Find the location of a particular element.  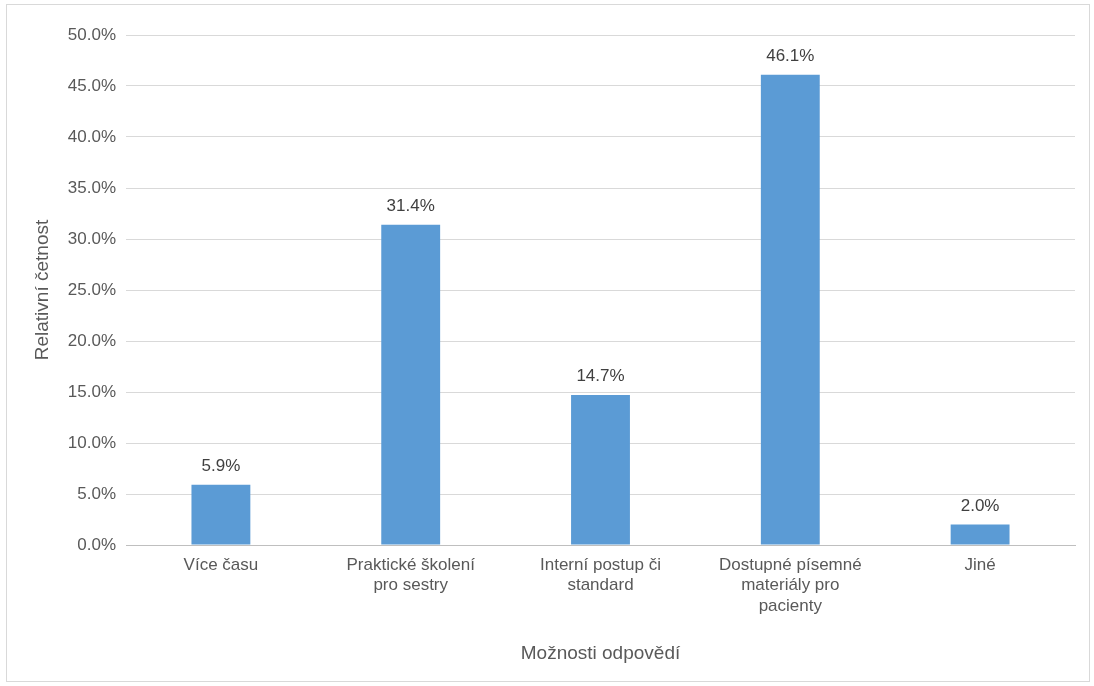

data-label: 5.9% is located at coordinates (221, 466).